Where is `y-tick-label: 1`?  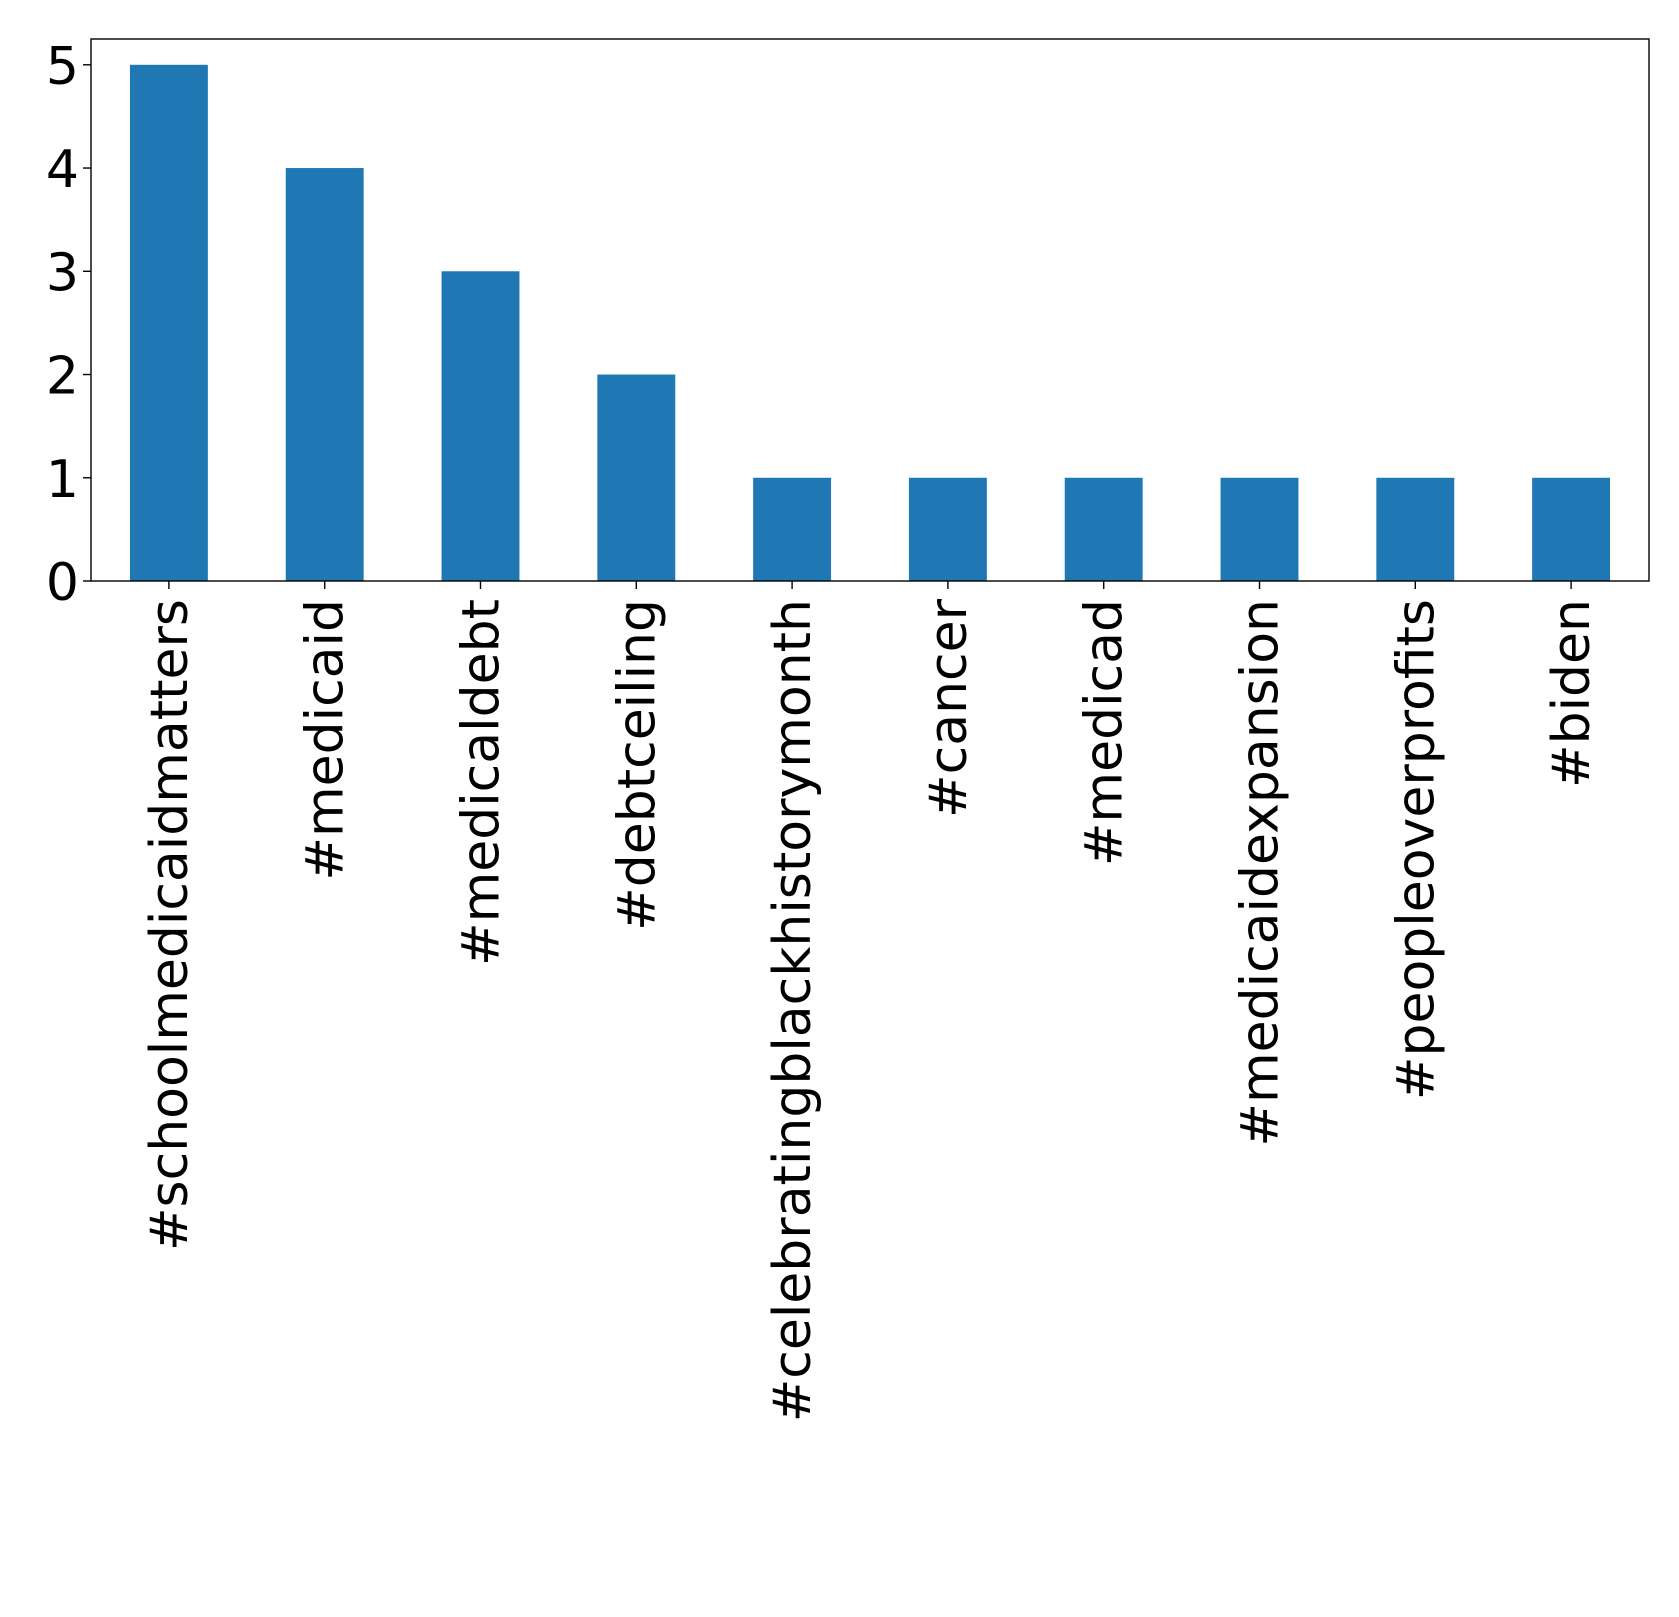
y-tick-label: 1 is located at coordinates (62, 480).